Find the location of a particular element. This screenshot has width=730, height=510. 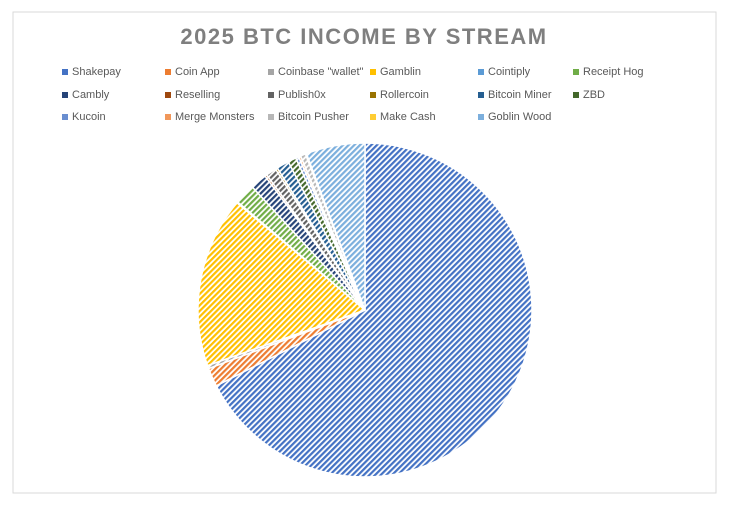

legend-label: Kucoin is located at coordinates (89, 117).